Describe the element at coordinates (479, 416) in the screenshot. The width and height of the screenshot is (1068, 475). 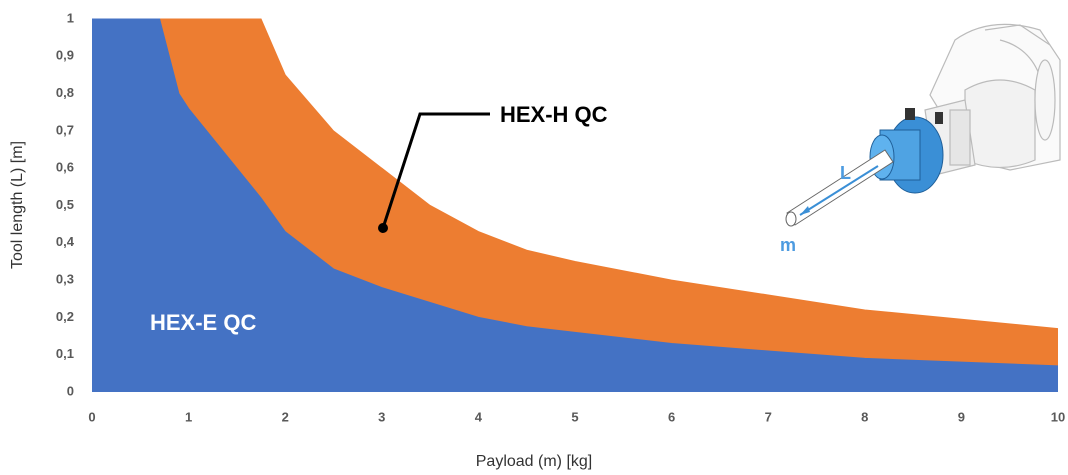
I see `x-tick-label: 4` at that location.